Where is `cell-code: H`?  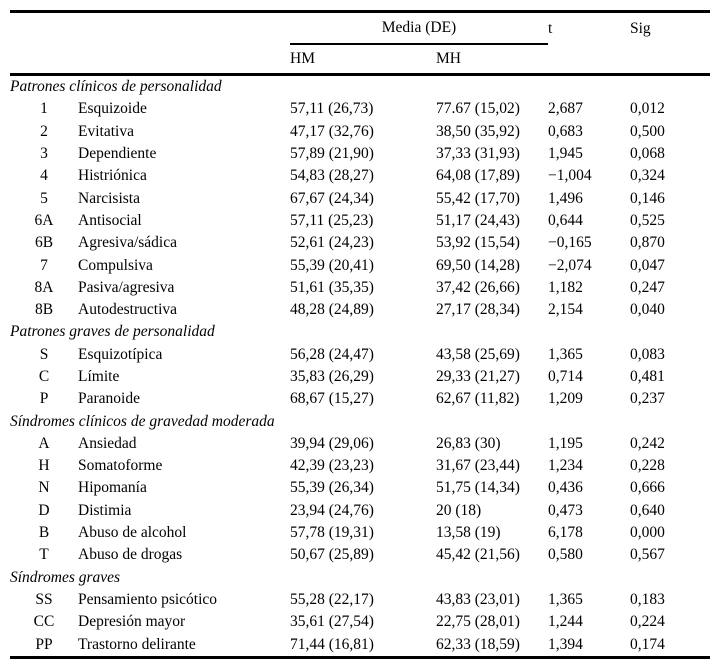 cell-code: H is located at coordinates (44, 466).